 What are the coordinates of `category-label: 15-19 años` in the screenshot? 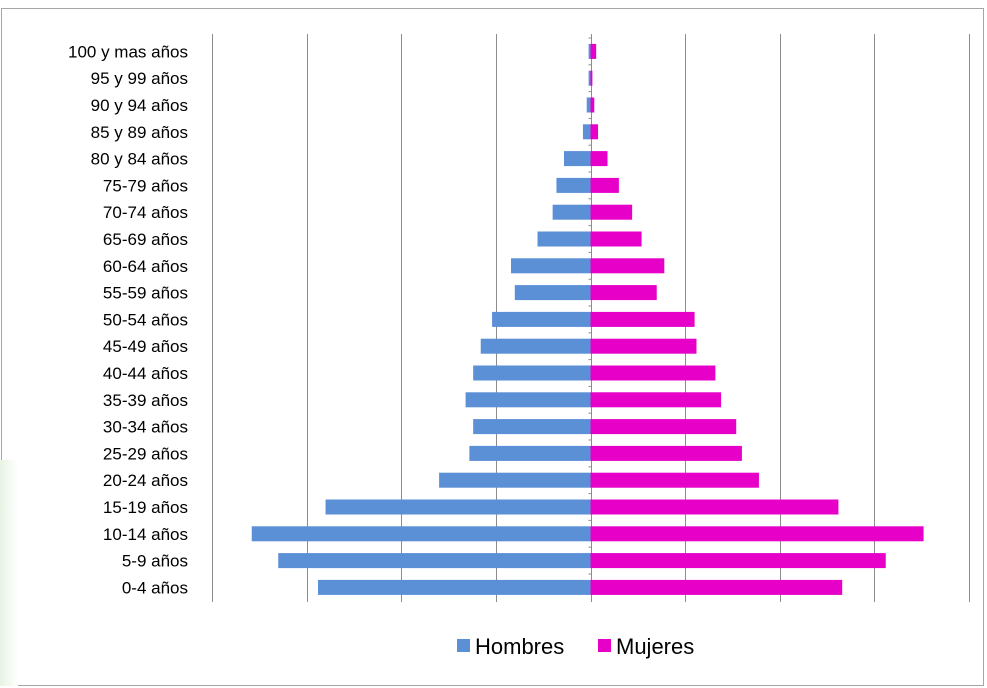 It's located at (145, 507).